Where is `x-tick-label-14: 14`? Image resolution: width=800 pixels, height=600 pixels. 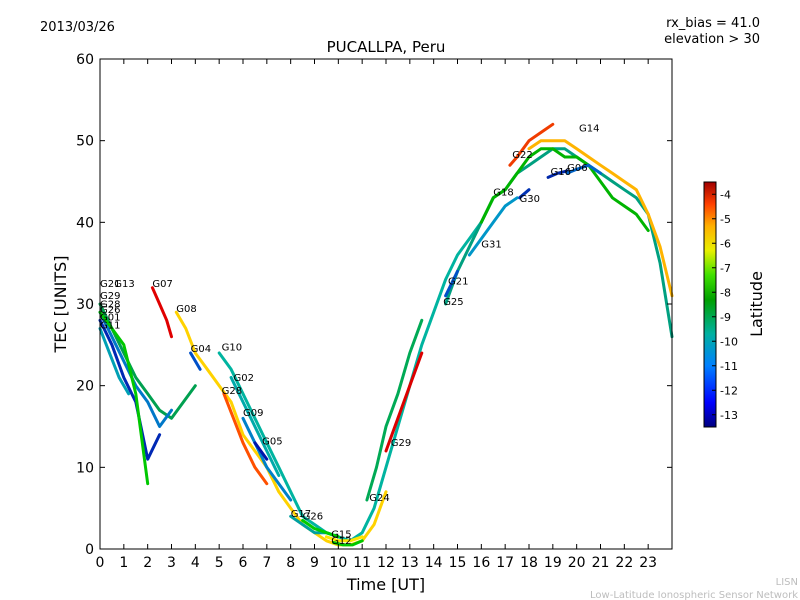 x-tick-label-14: 14 is located at coordinates (434, 563).